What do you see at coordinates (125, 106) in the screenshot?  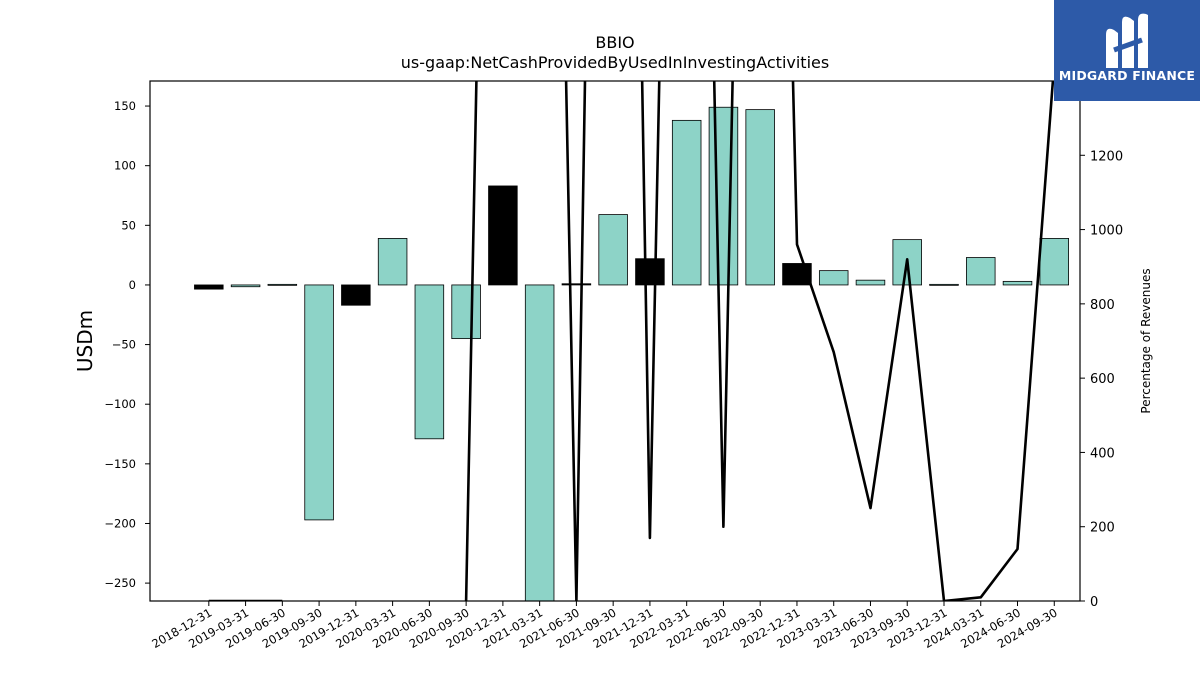 I see `y-tick-label: 150` at bounding box center [125, 106].